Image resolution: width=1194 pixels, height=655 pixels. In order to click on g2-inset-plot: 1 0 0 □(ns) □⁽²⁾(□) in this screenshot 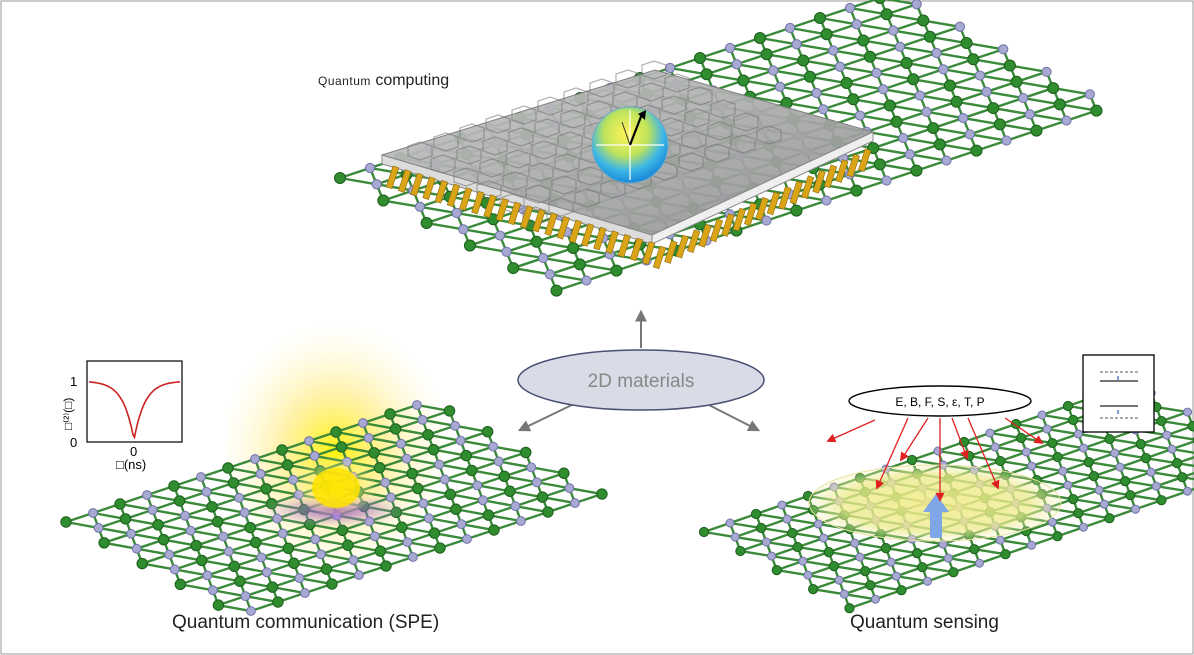, I will do `click(122, 416)`.